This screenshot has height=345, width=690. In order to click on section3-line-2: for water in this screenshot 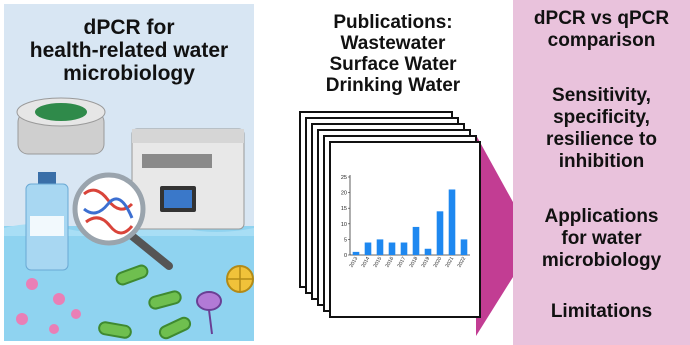, I will do `click(601, 238)`.